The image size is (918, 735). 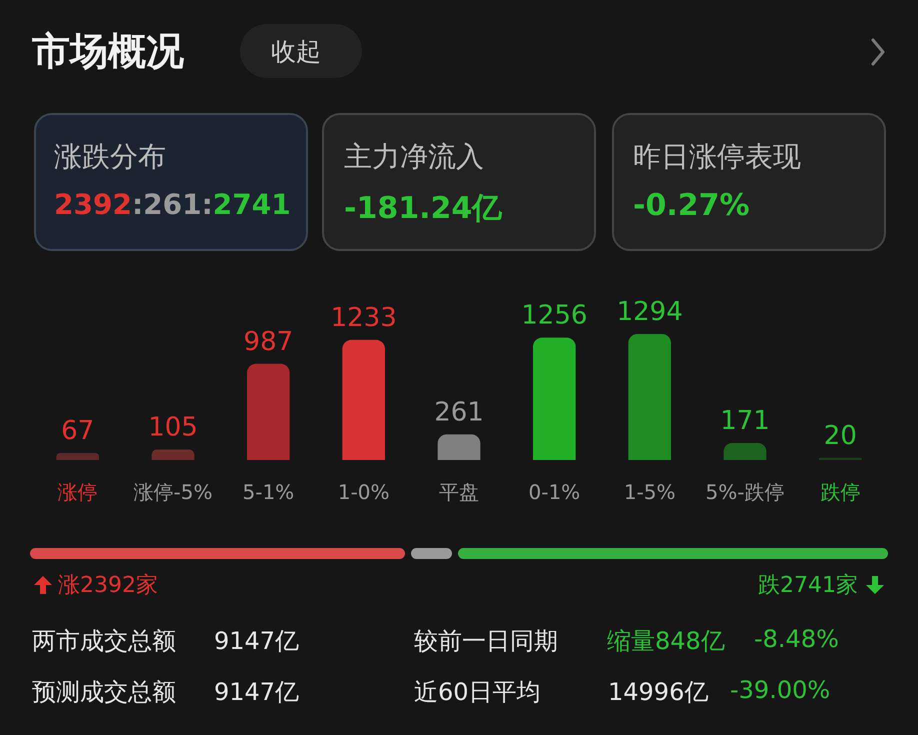 What do you see at coordinates (363, 317) in the screenshot?
I see `data-label: 1233` at bounding box center [363, 317].